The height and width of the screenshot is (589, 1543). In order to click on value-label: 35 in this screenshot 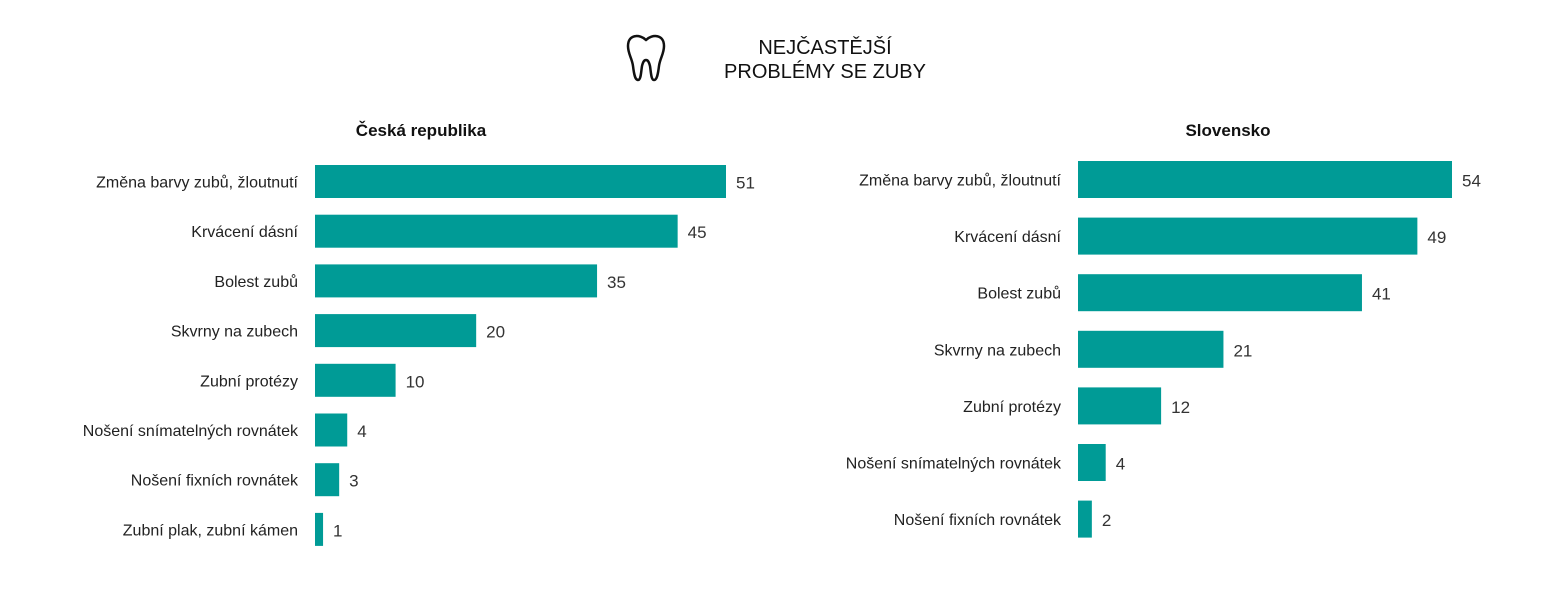, I will do `click(616, 282)`.